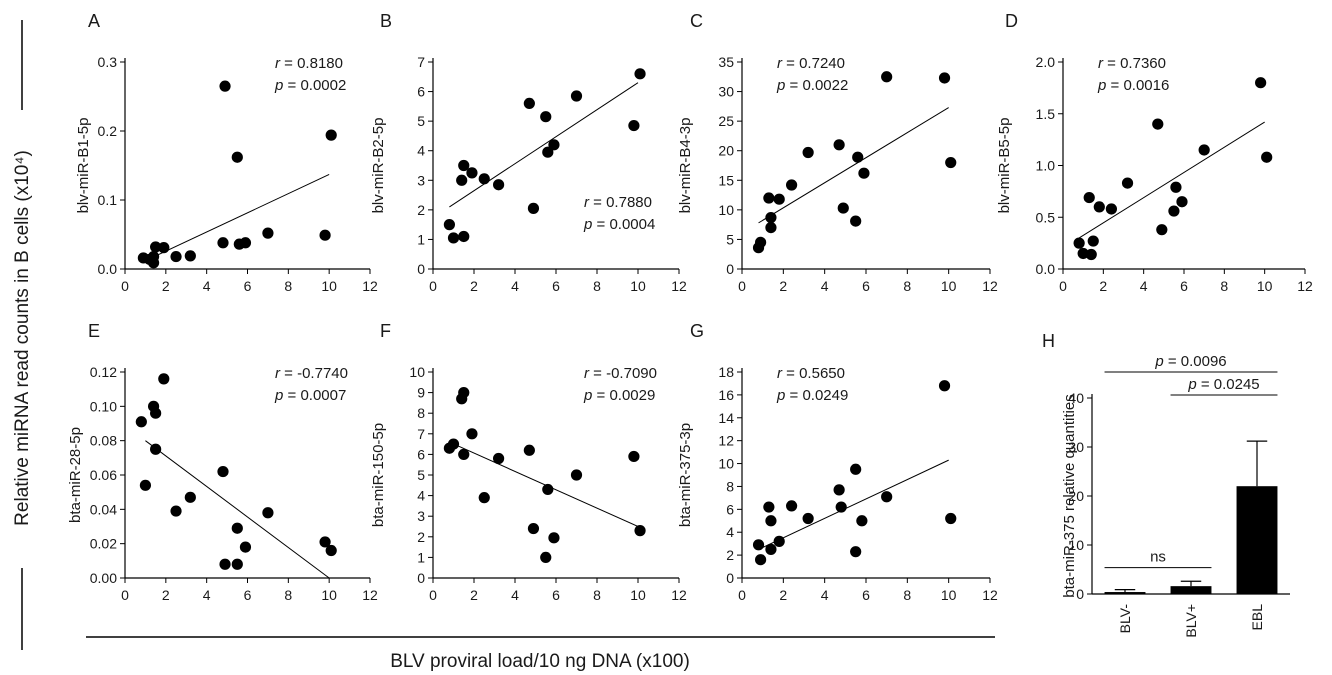 This screenshot has height=675, width=1332. I want to click on panel-b-fit-line, so click(544, 145).